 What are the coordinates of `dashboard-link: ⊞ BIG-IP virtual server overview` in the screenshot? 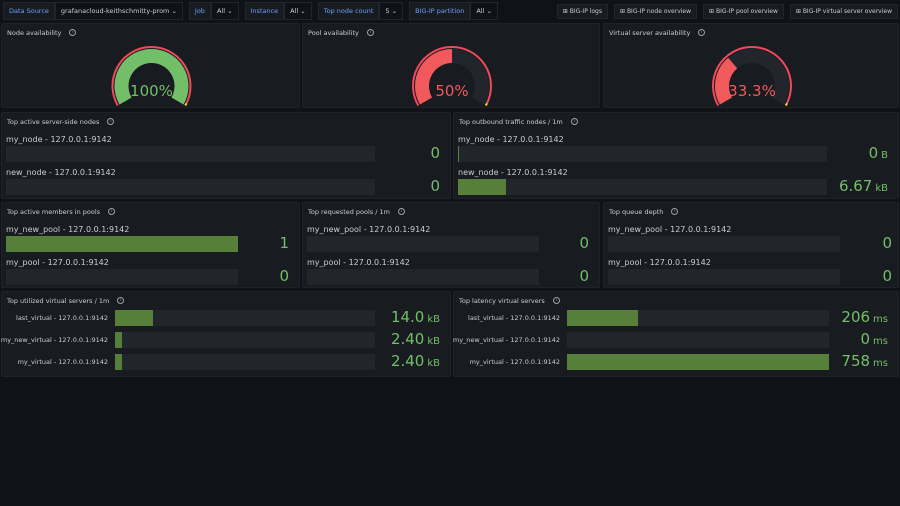 It's located at (843, 11).